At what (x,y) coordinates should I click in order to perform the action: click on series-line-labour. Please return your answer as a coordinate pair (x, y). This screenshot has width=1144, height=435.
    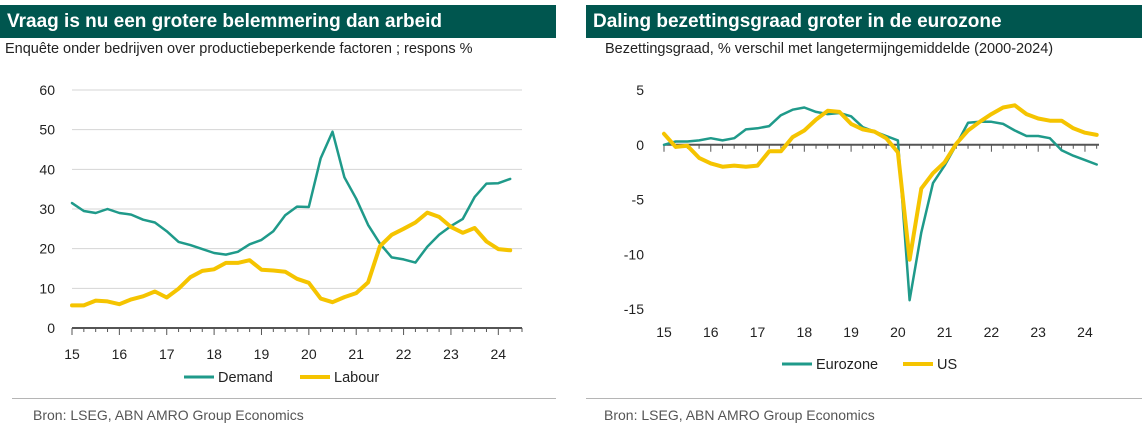
    Looking at the image, I should click on (291, 259).